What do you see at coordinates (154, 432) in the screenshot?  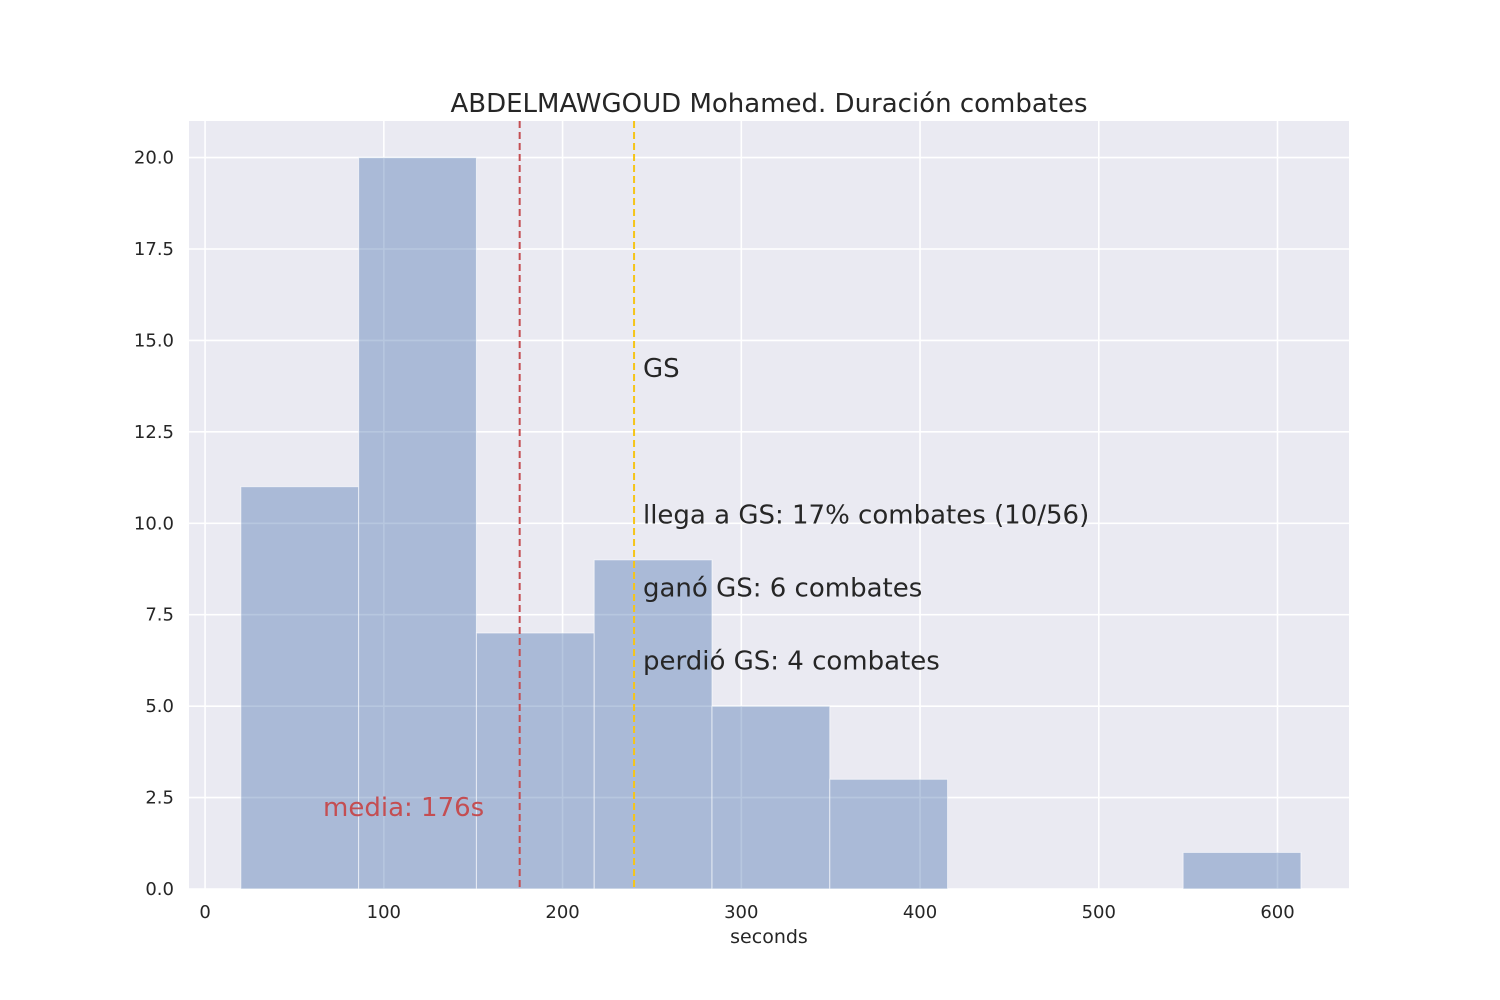 I see `y-tick-label: 12.5` at bounding box center [154, 432].